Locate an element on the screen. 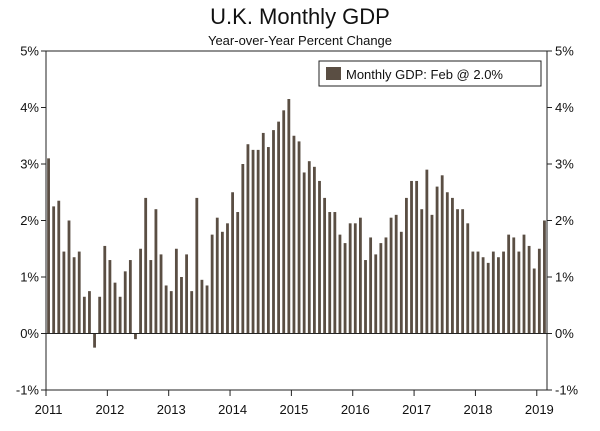 Image resolution: width=600 pixels, height=431 pixels. y-tick-label-right: 1% is located at coordinates (564, 277).